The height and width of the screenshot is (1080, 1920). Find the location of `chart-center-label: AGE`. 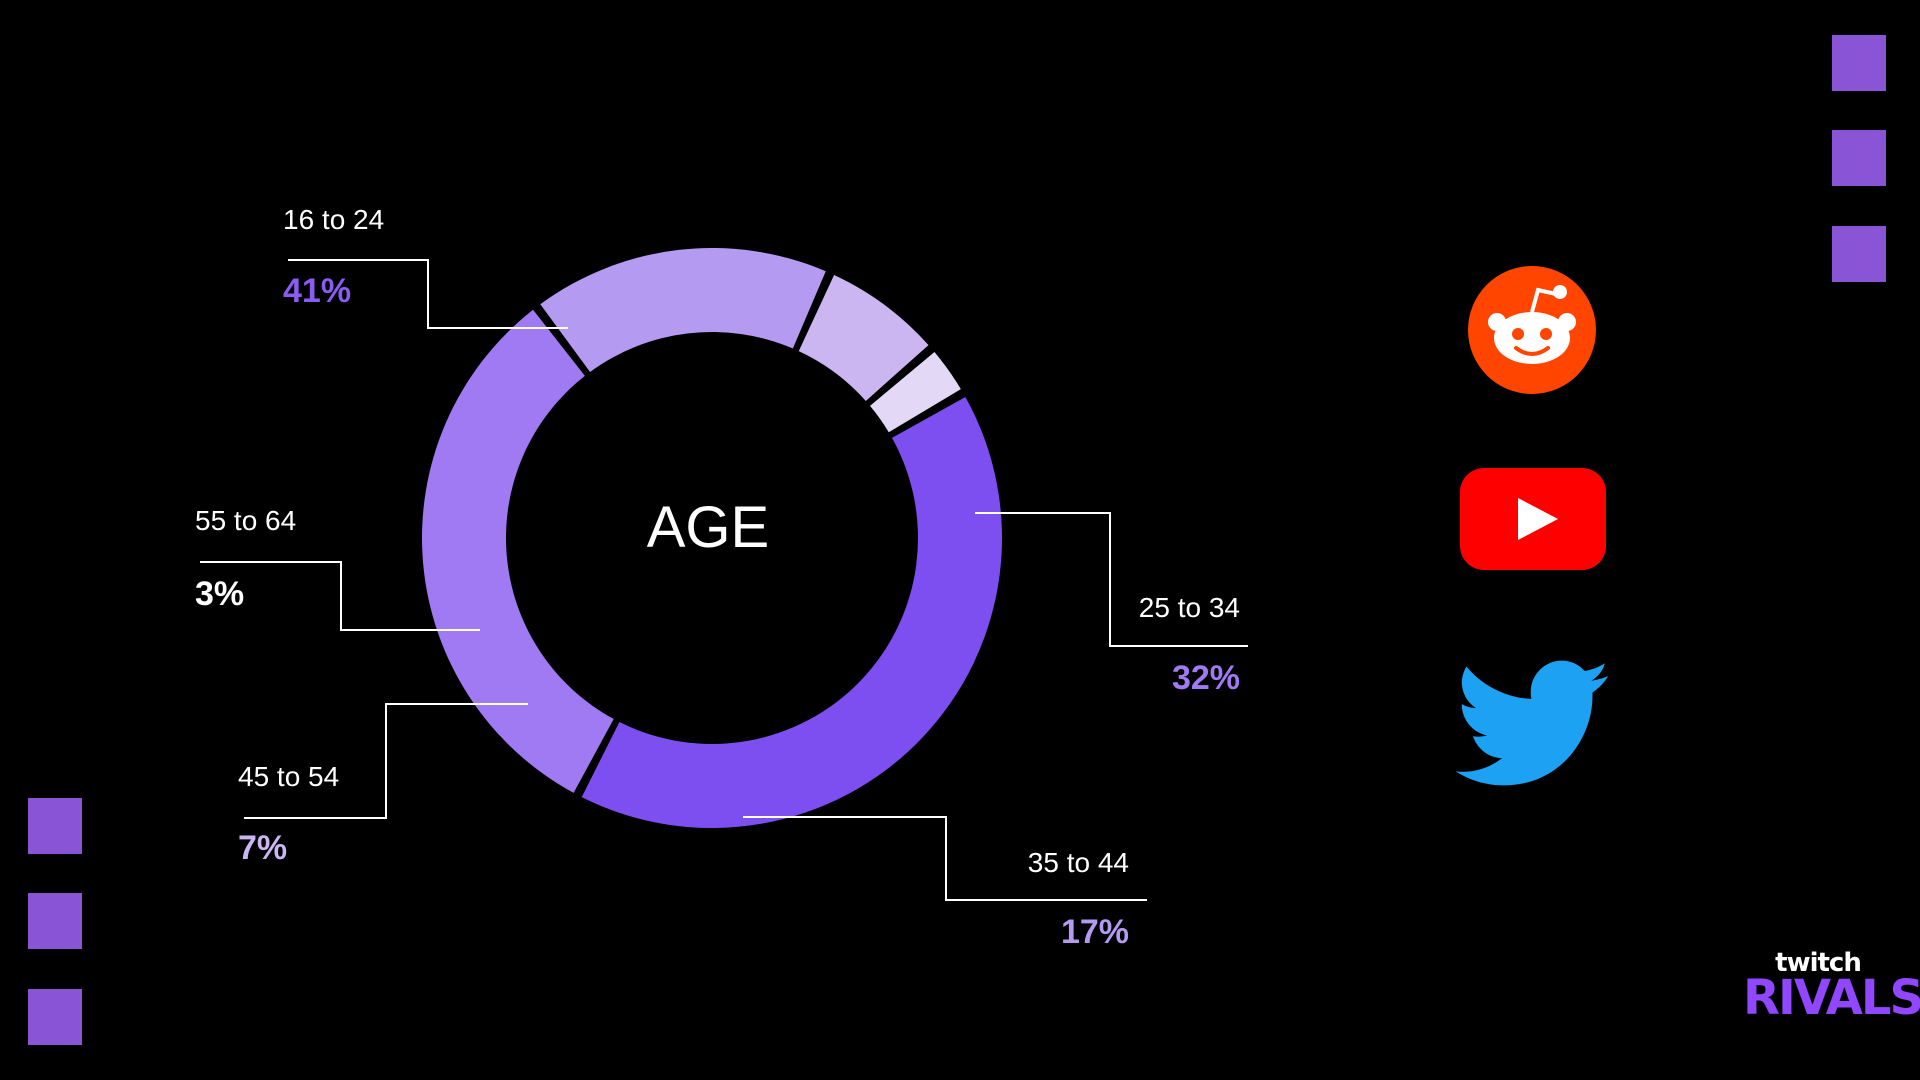

chart-center-label: AGE is located at coordinates (708, 527).